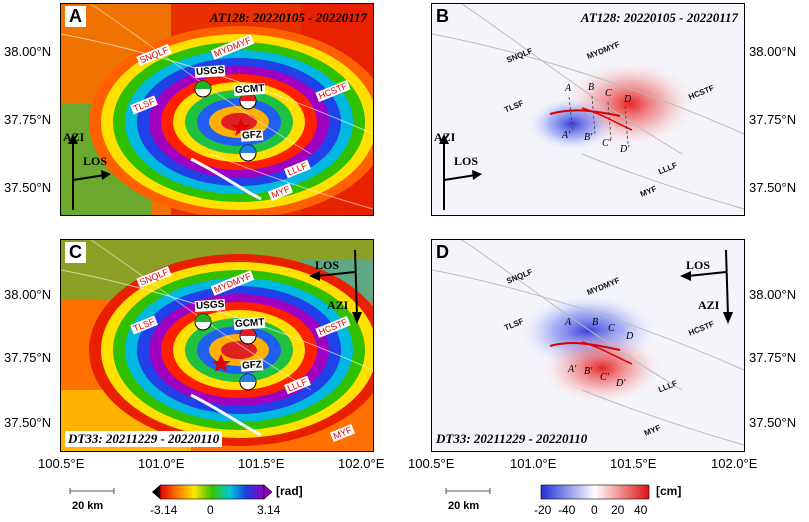 Image resolution: width=809 pixels, height=522 pixels. Describe the element at coordinates (212, 492) in the screenshot. I see `colorbar-rad` at that location.